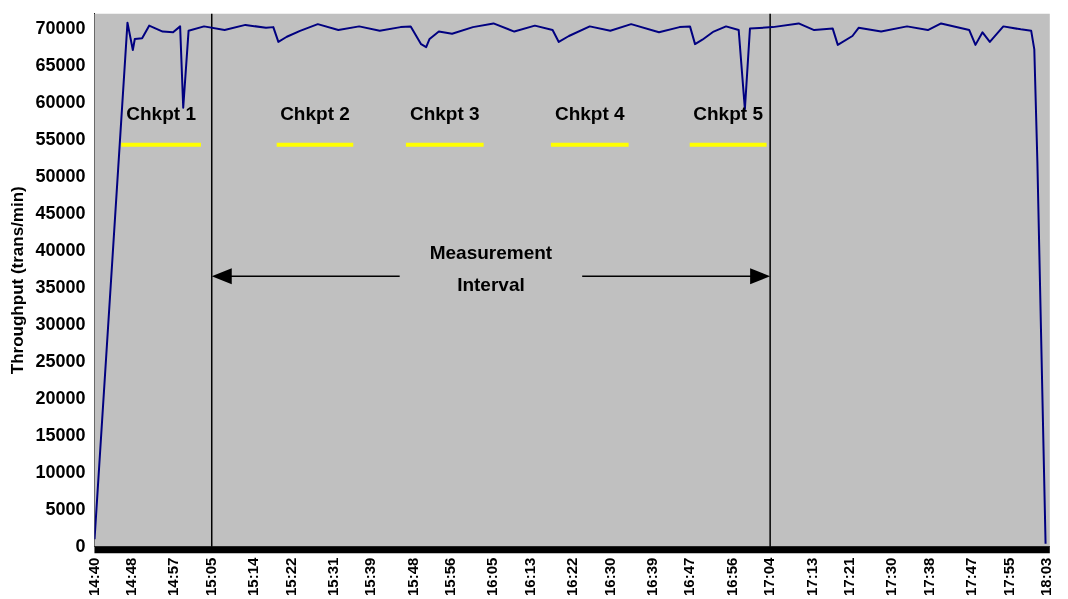  Describe the element at coordinates (60, 471) in the screenshot. I see `y-tick-label: 10000` at that location.